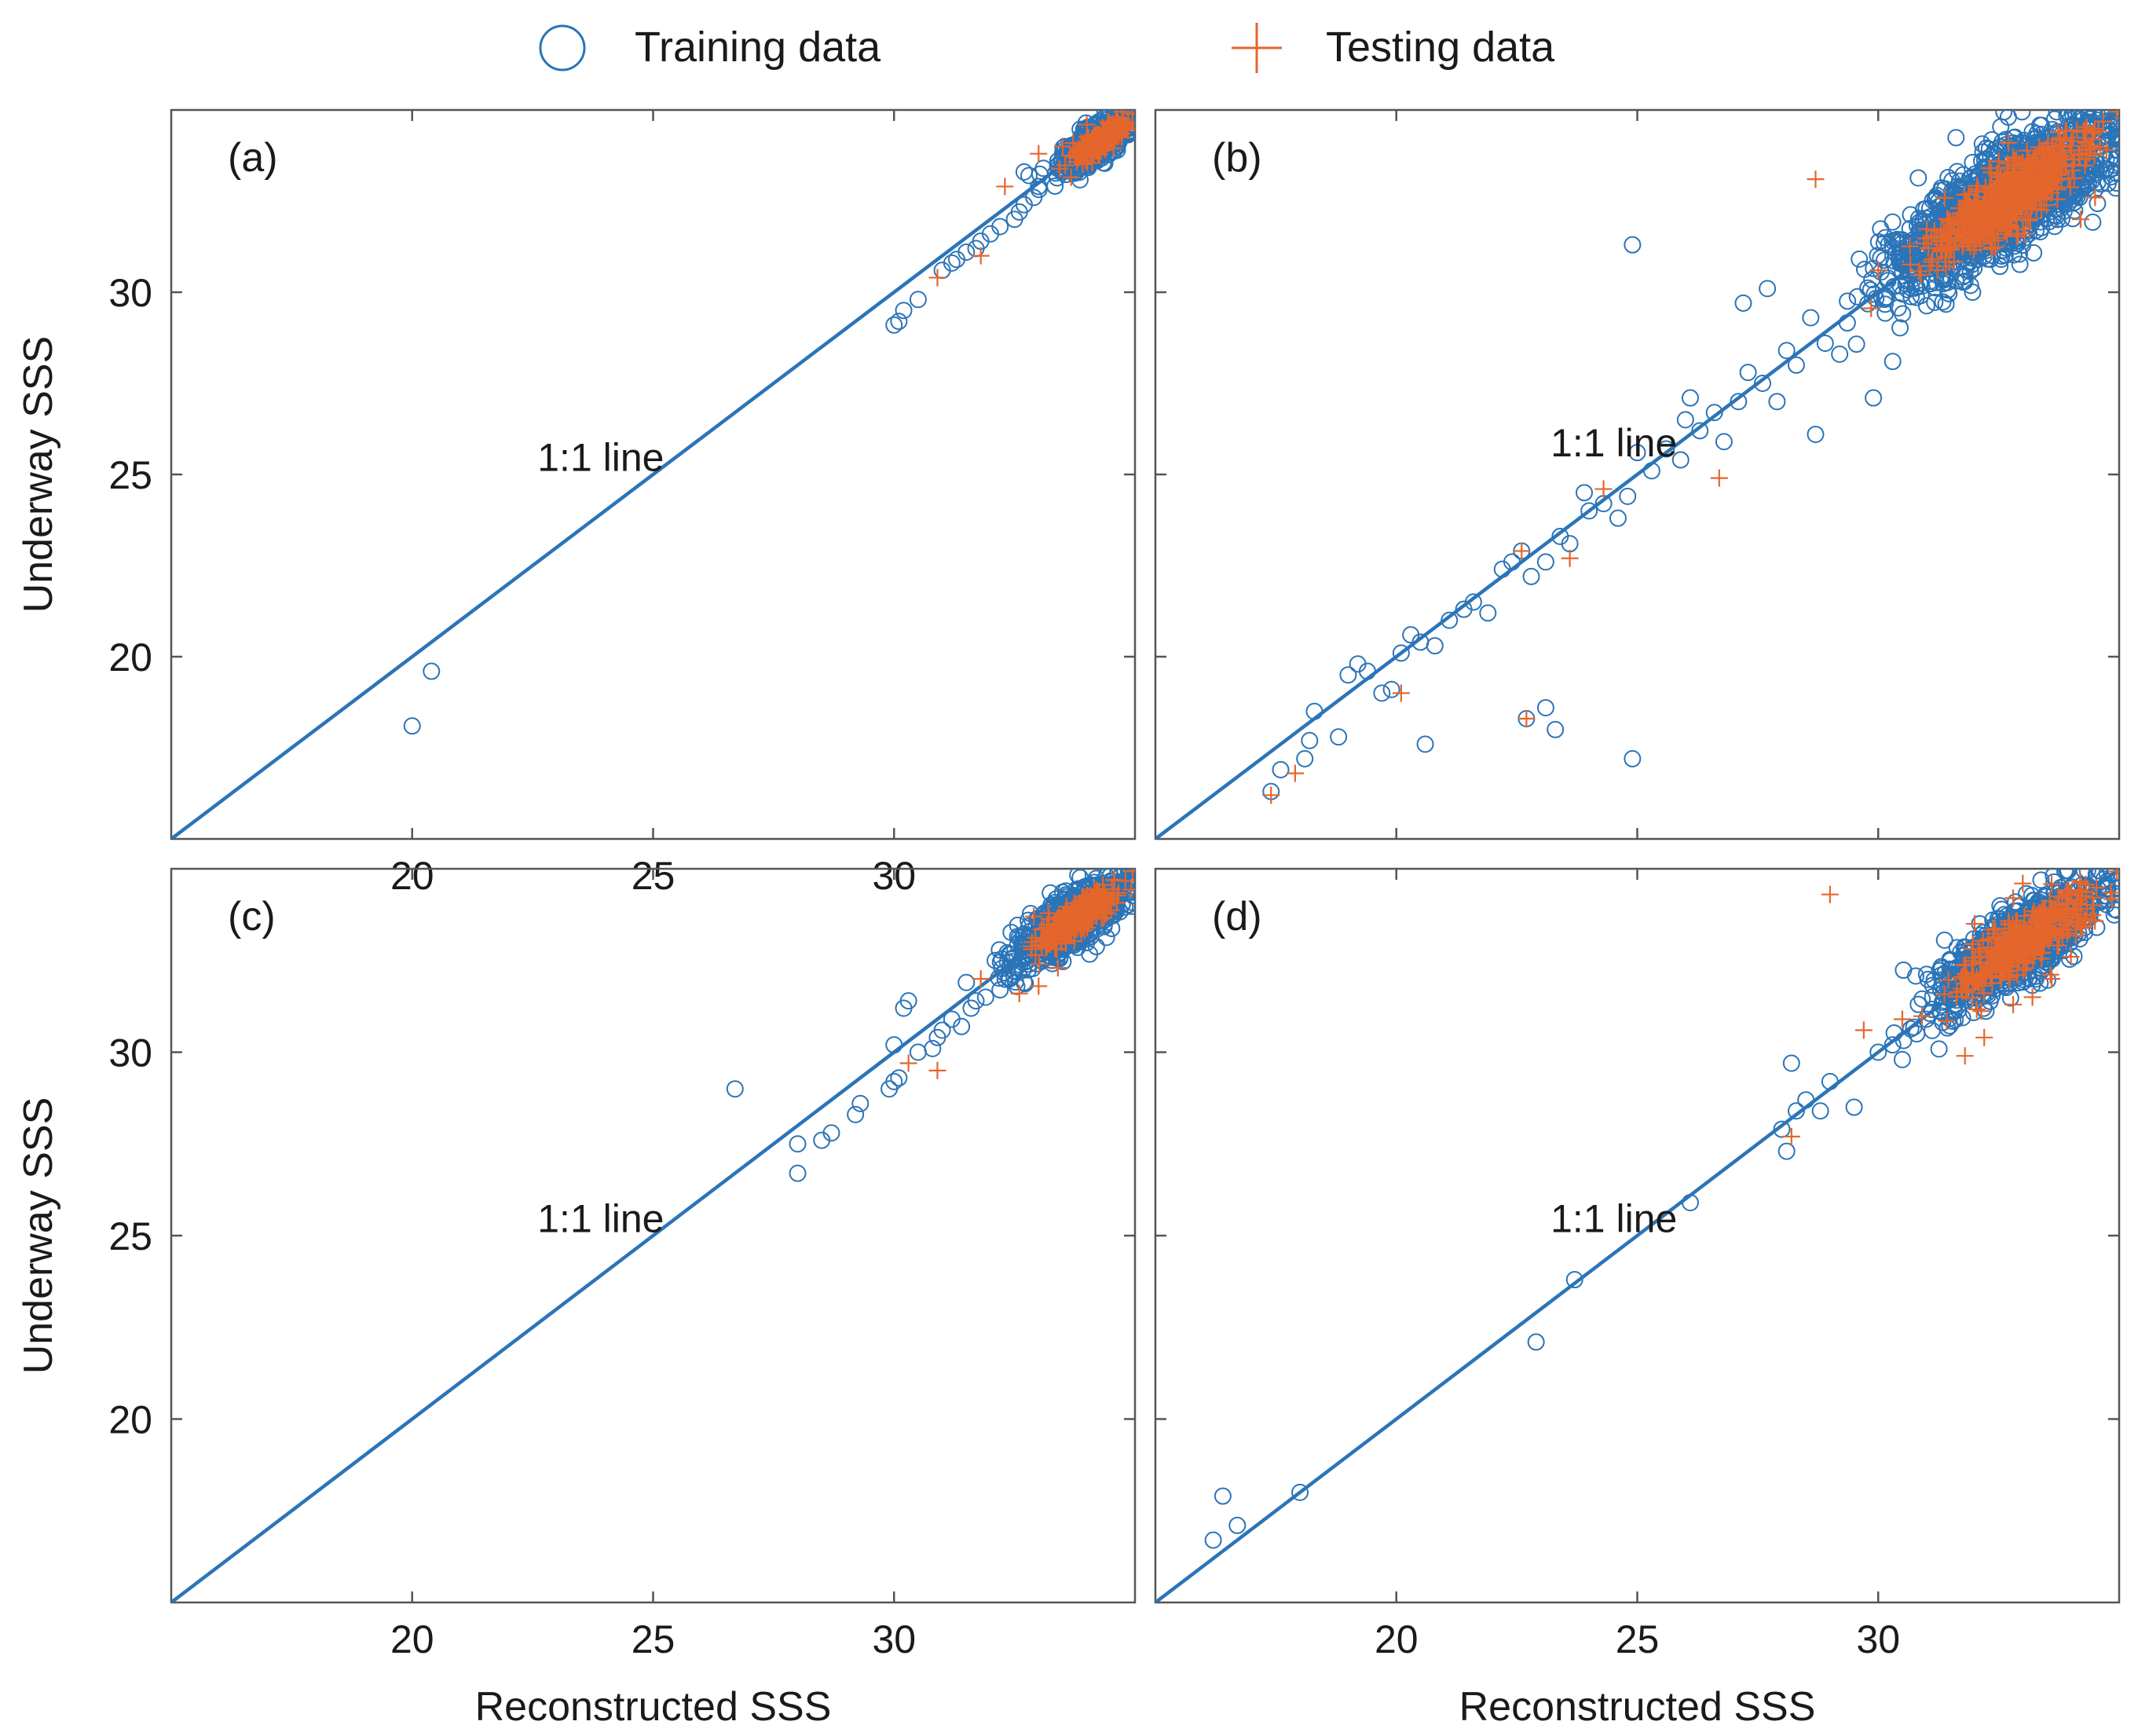 The height and width of the screenshot is (1736, 2138). Describe the element at coordinates (252, 916) in the screenshot. I see `panel-label: (c)` at that location.